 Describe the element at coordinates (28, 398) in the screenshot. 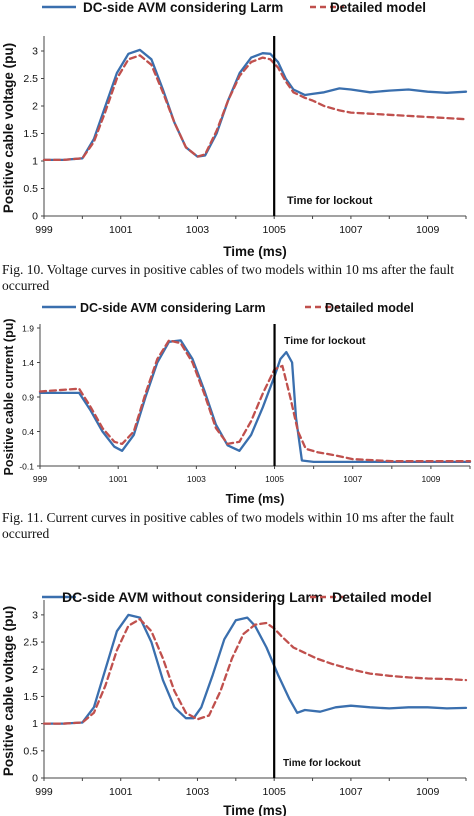

I see `y-tick-label: 0.9` at that location.